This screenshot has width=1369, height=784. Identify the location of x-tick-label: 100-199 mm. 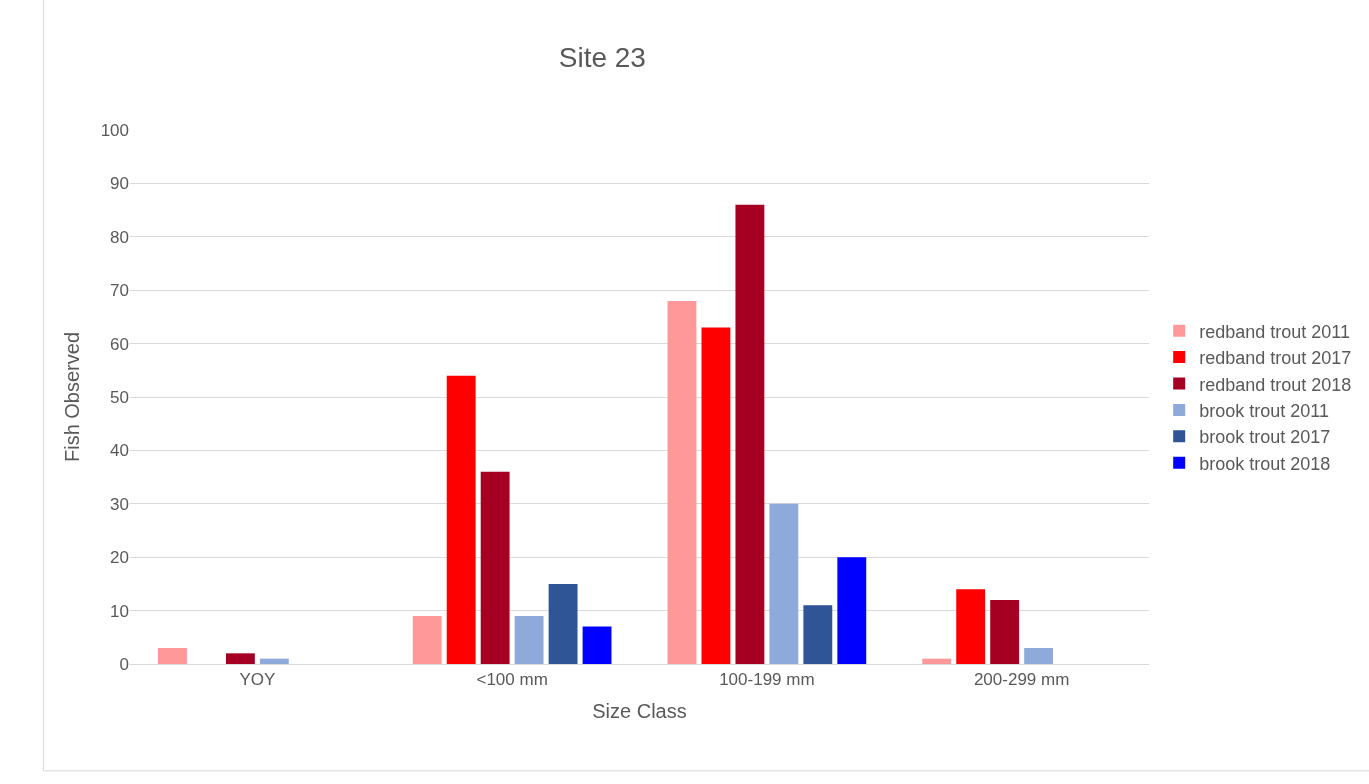
(767, 680).